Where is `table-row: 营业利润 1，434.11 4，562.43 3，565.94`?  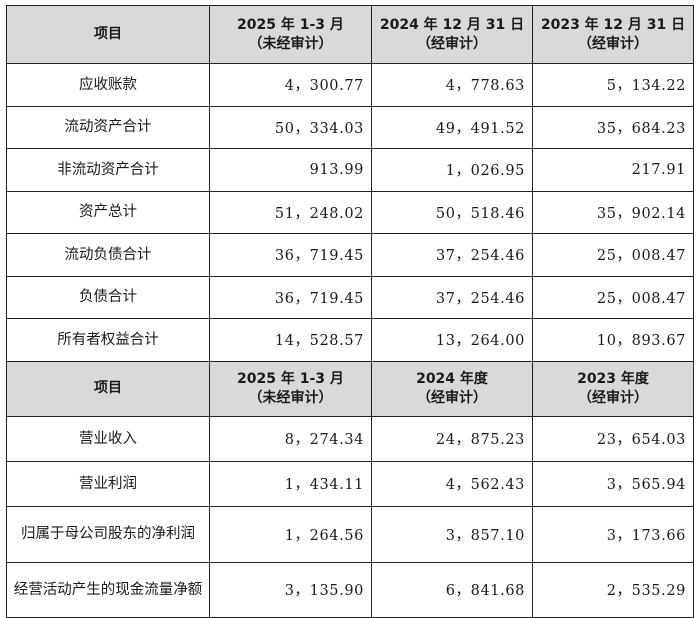 table-row: 营业利润 1，434.11 4，562.43 3，565.94 is located at coordinates (350, 483).